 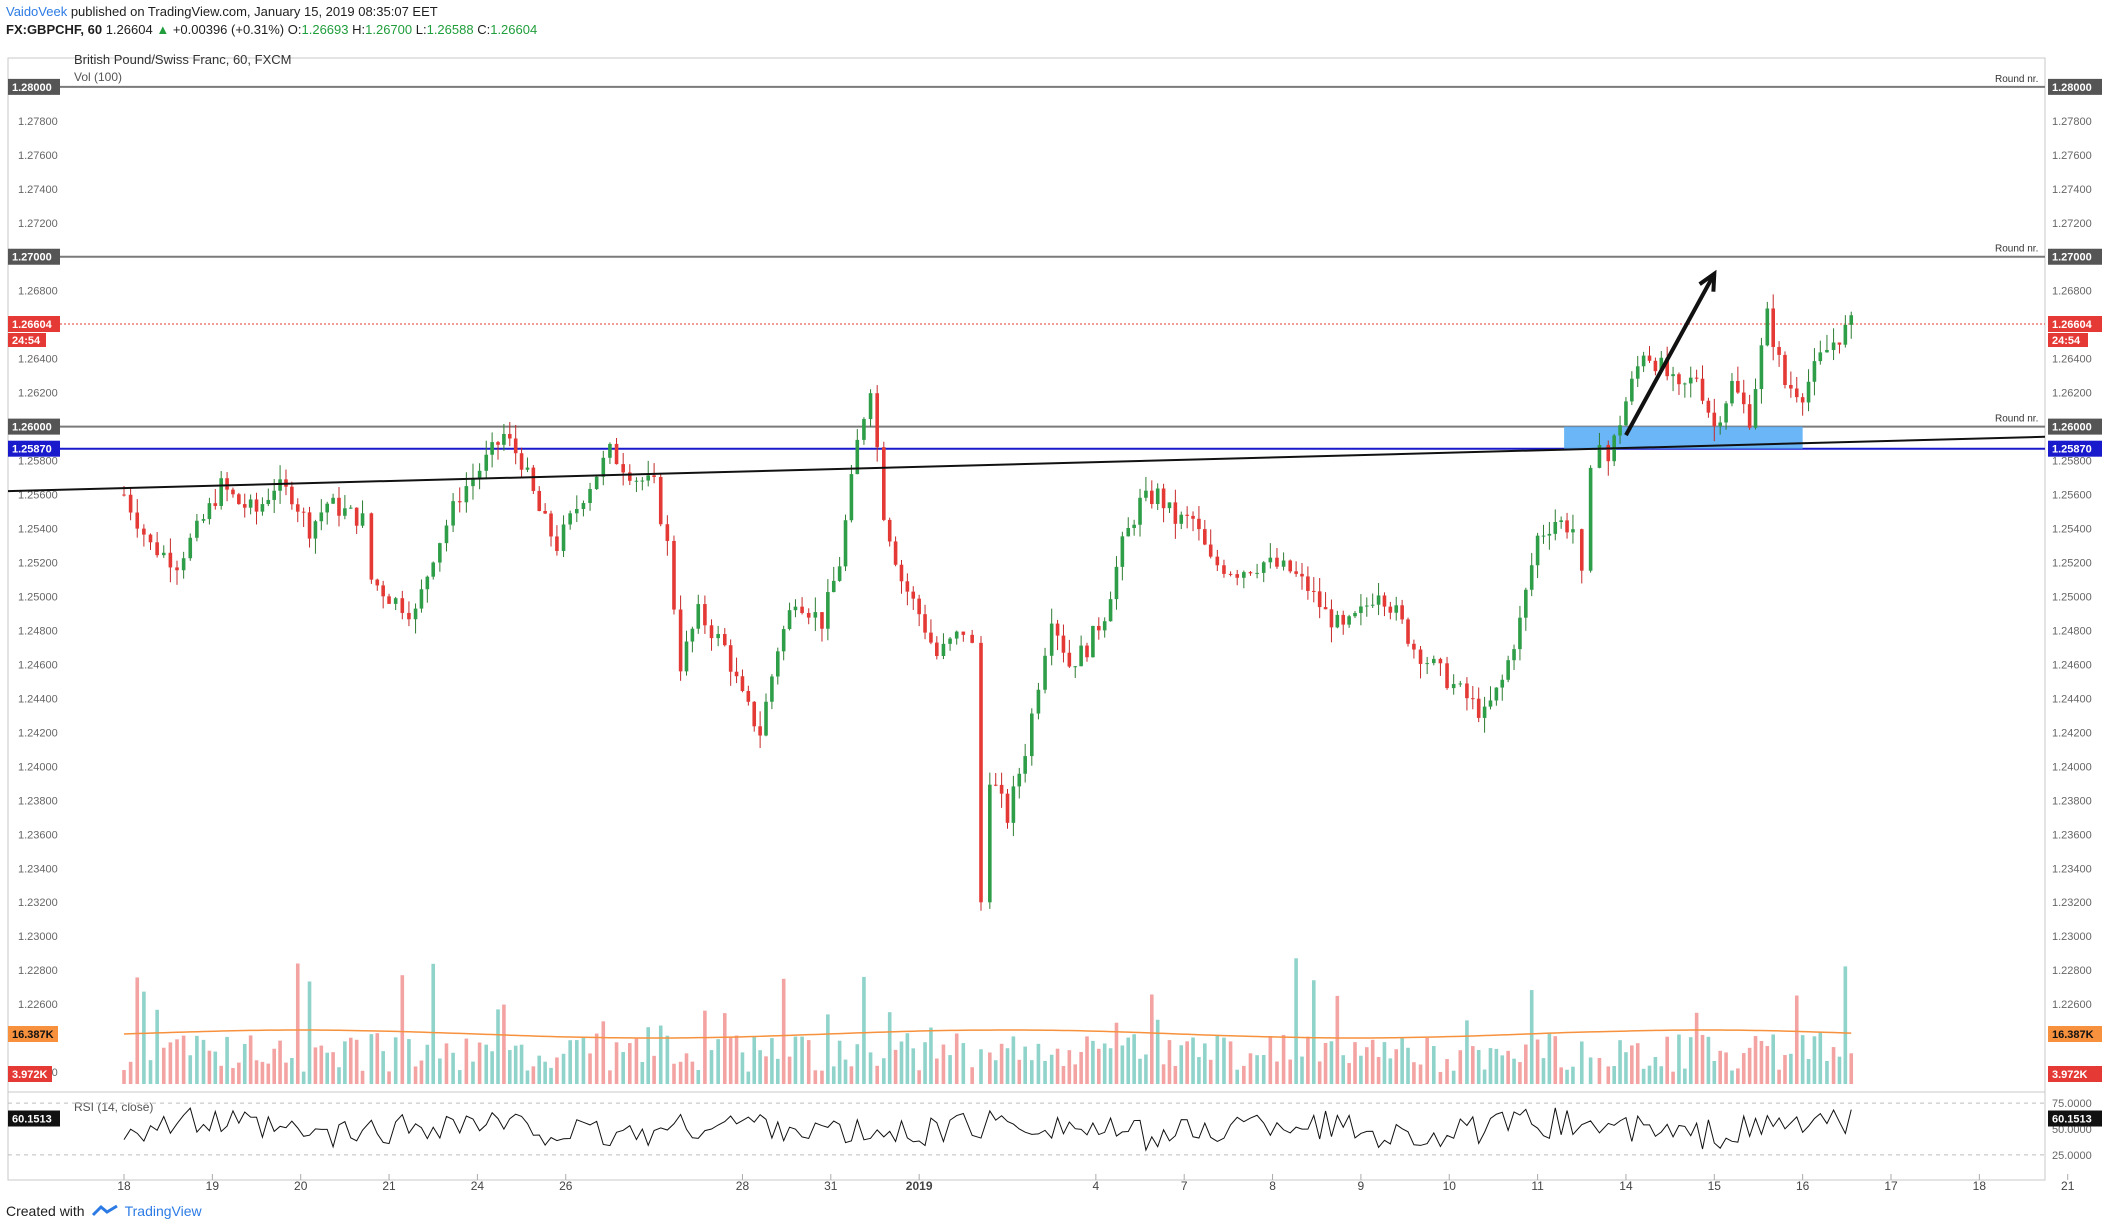 What do you see at coordinates (1891, 1186) in the screenshot?
I see `x-tick-label: 17` at bounding box center [1891, 1186].